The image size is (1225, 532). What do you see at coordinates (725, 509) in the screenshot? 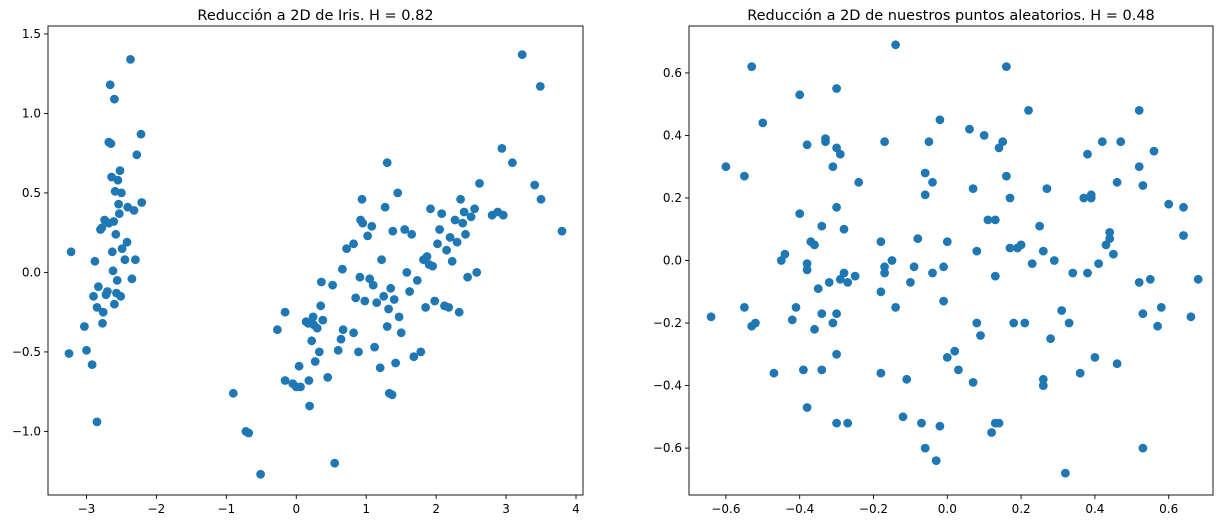
I see `x-tick-label: −0.6` at bounding box center [725, 509].